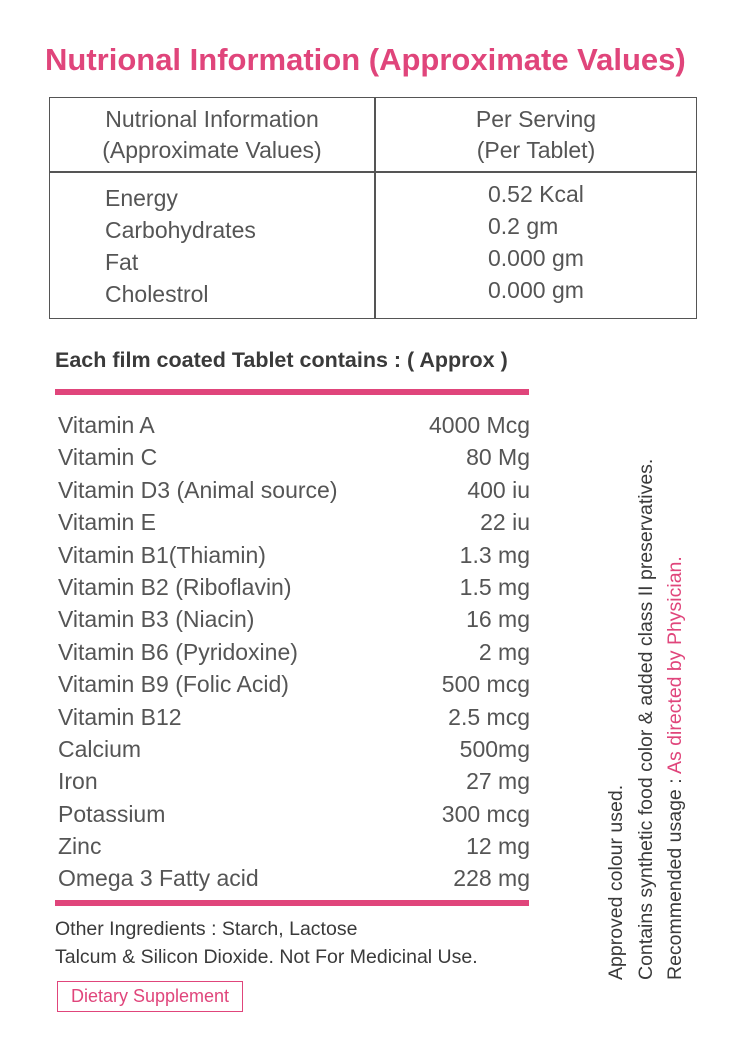  I want to click on ingredient-value: 12 mg, so click(498, 846).